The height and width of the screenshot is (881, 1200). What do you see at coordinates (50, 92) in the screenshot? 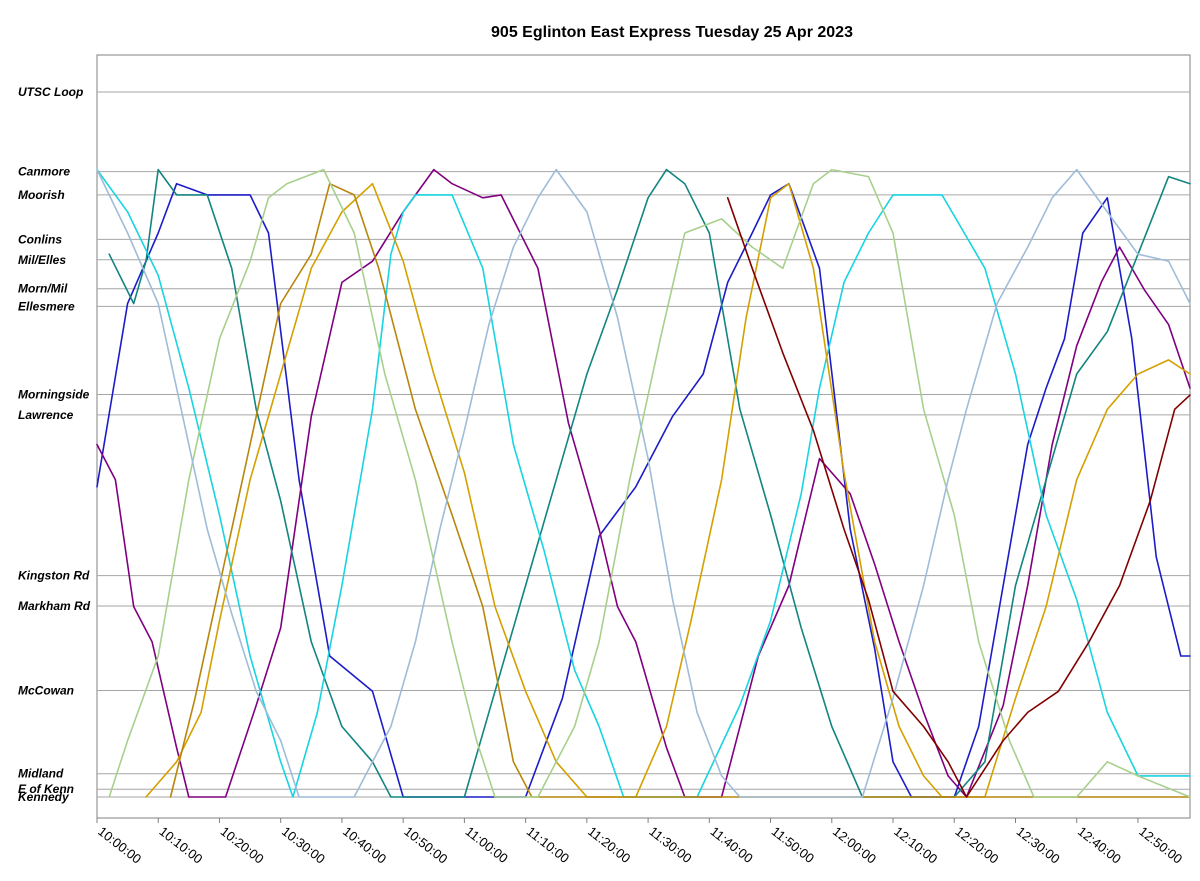
I see `stop-label: UTSC Loop` at bounding box center [50, 92].